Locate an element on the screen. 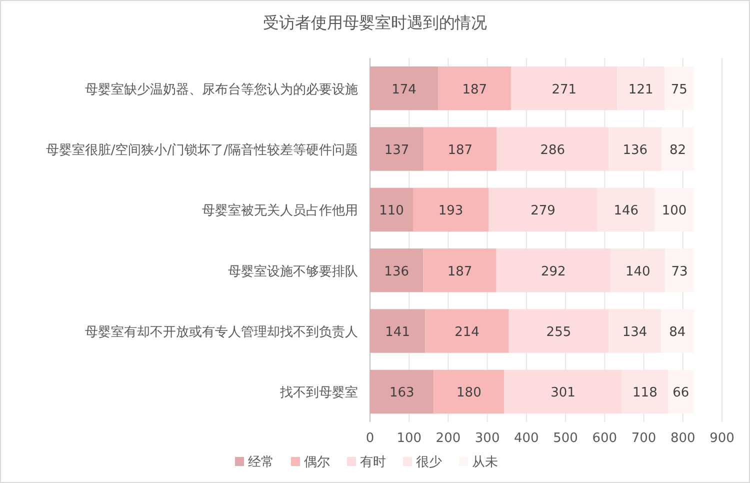 Image resolution: width=750 pixels, height=483 pixels. chart-title: 受访者使用母婴室时遇到的情况 is located at coordinates (375, 22).